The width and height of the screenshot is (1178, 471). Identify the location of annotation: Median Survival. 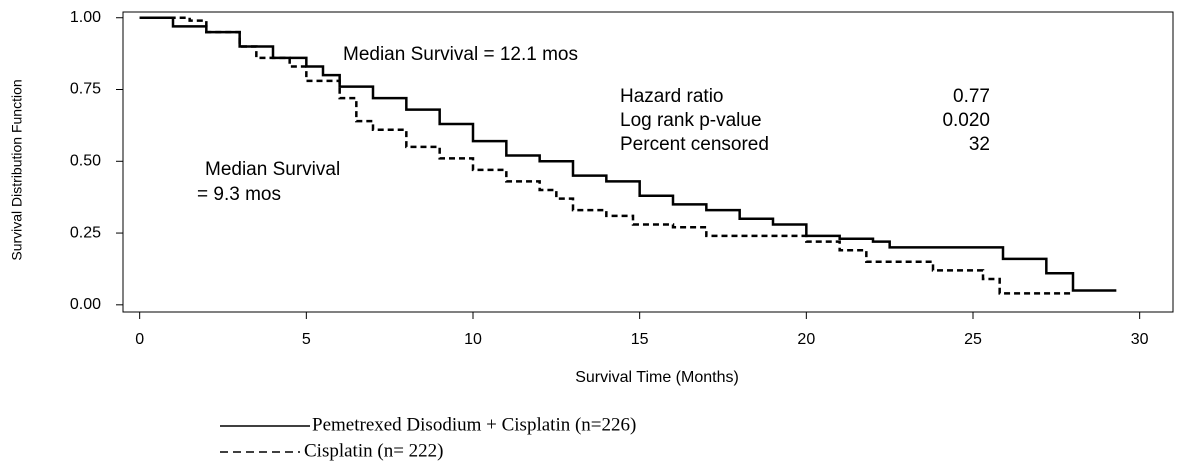
(272, 169).